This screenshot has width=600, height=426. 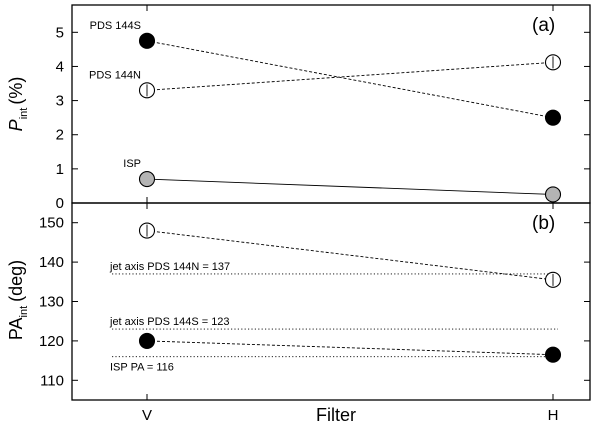 I want to click on panel-b-ylabel: PAint (deg), so click(x=18, y=300).